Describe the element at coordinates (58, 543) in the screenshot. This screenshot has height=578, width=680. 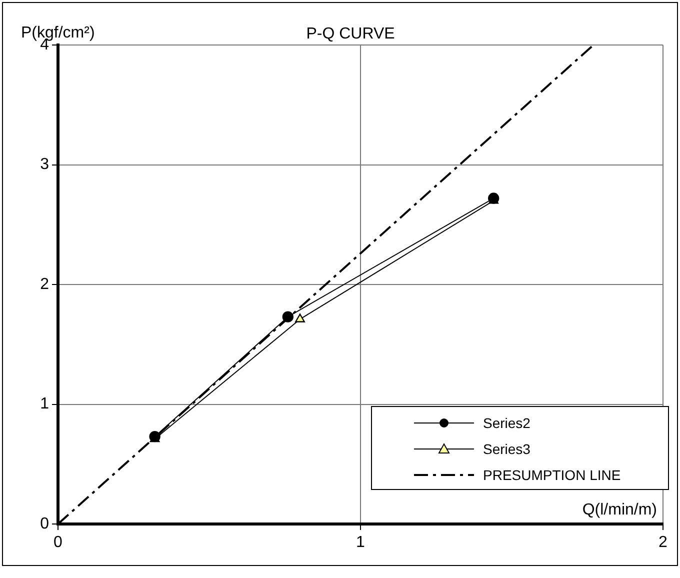
I see `x-tick-label: 0` at that location.